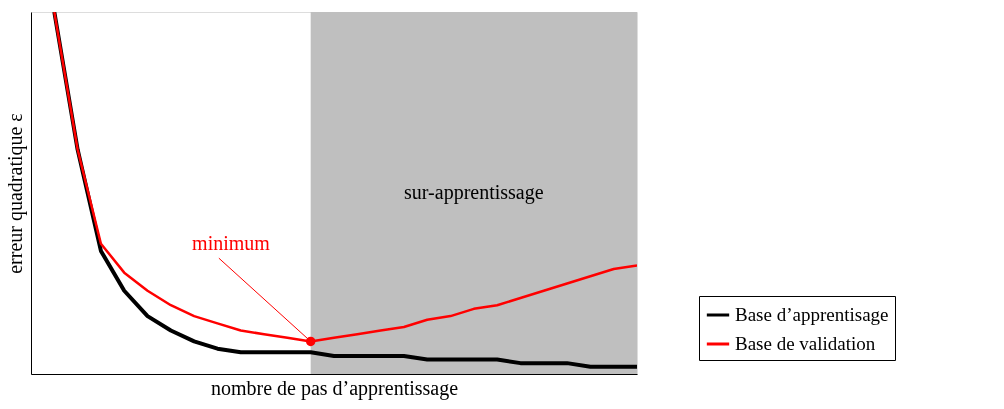 This screenshot has height=409, width=1004. What do you see at coordinates (231, 242) in the screenshot?
I see `annotation: minimum` at bounding box center [231, 242].